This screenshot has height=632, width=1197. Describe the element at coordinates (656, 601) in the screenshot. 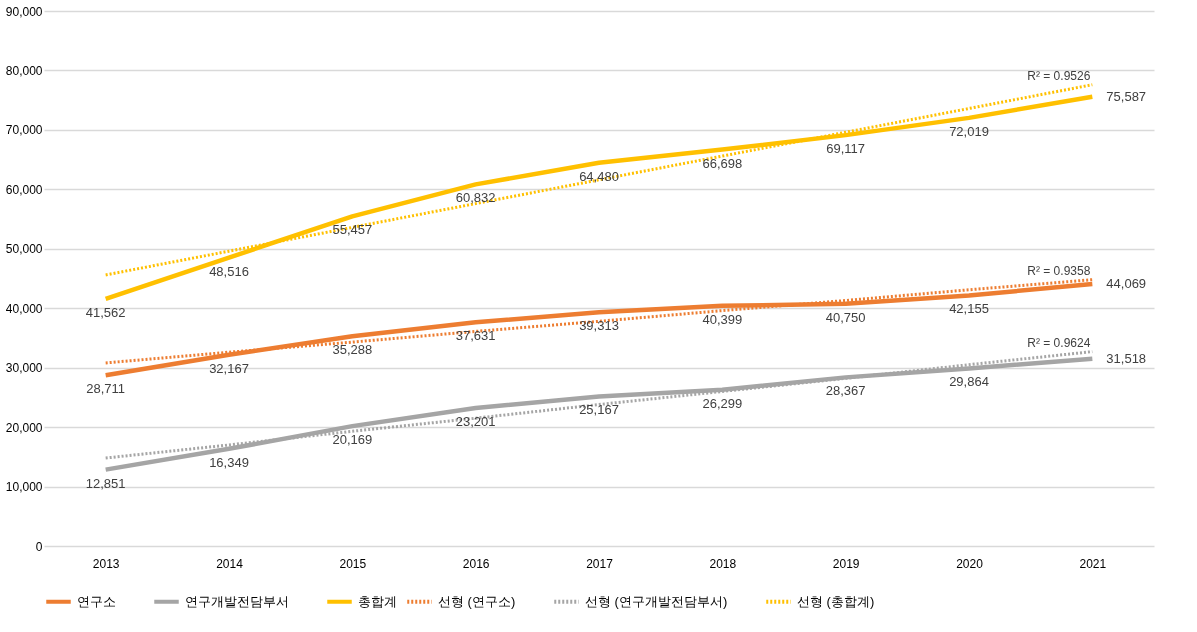

I see `legend-label: 선형 (연구개발전담부서)` at that location.